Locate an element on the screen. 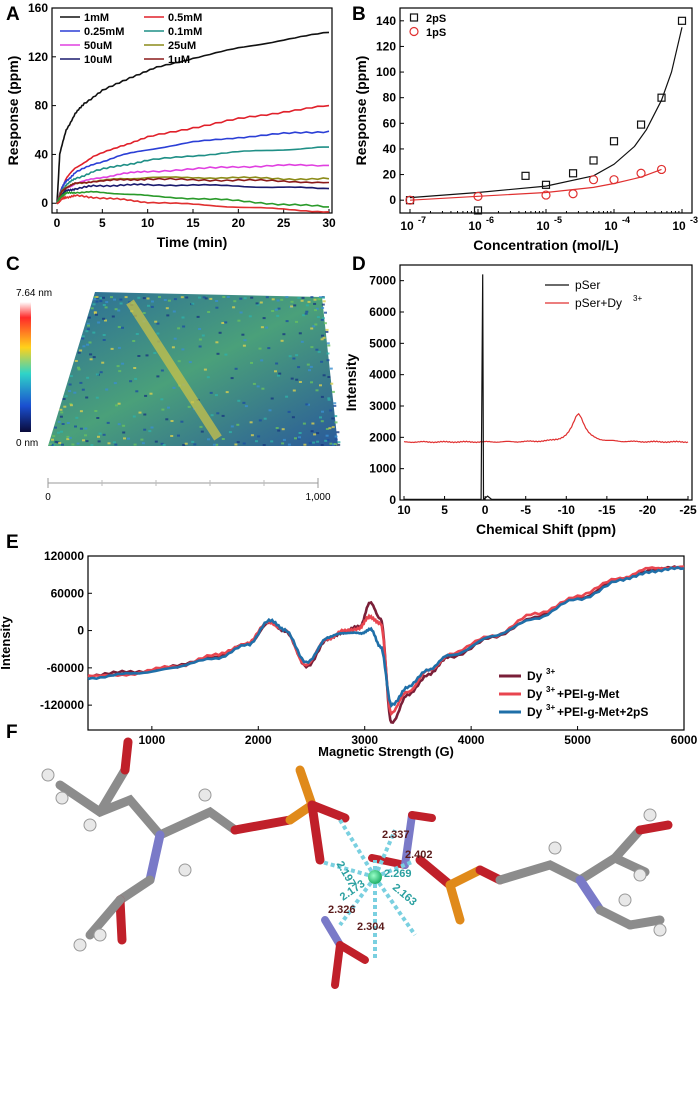 The height and width of the screenshot is (1102, 700). b-y-tick-label: 100 is located at coordinates (386, 72).